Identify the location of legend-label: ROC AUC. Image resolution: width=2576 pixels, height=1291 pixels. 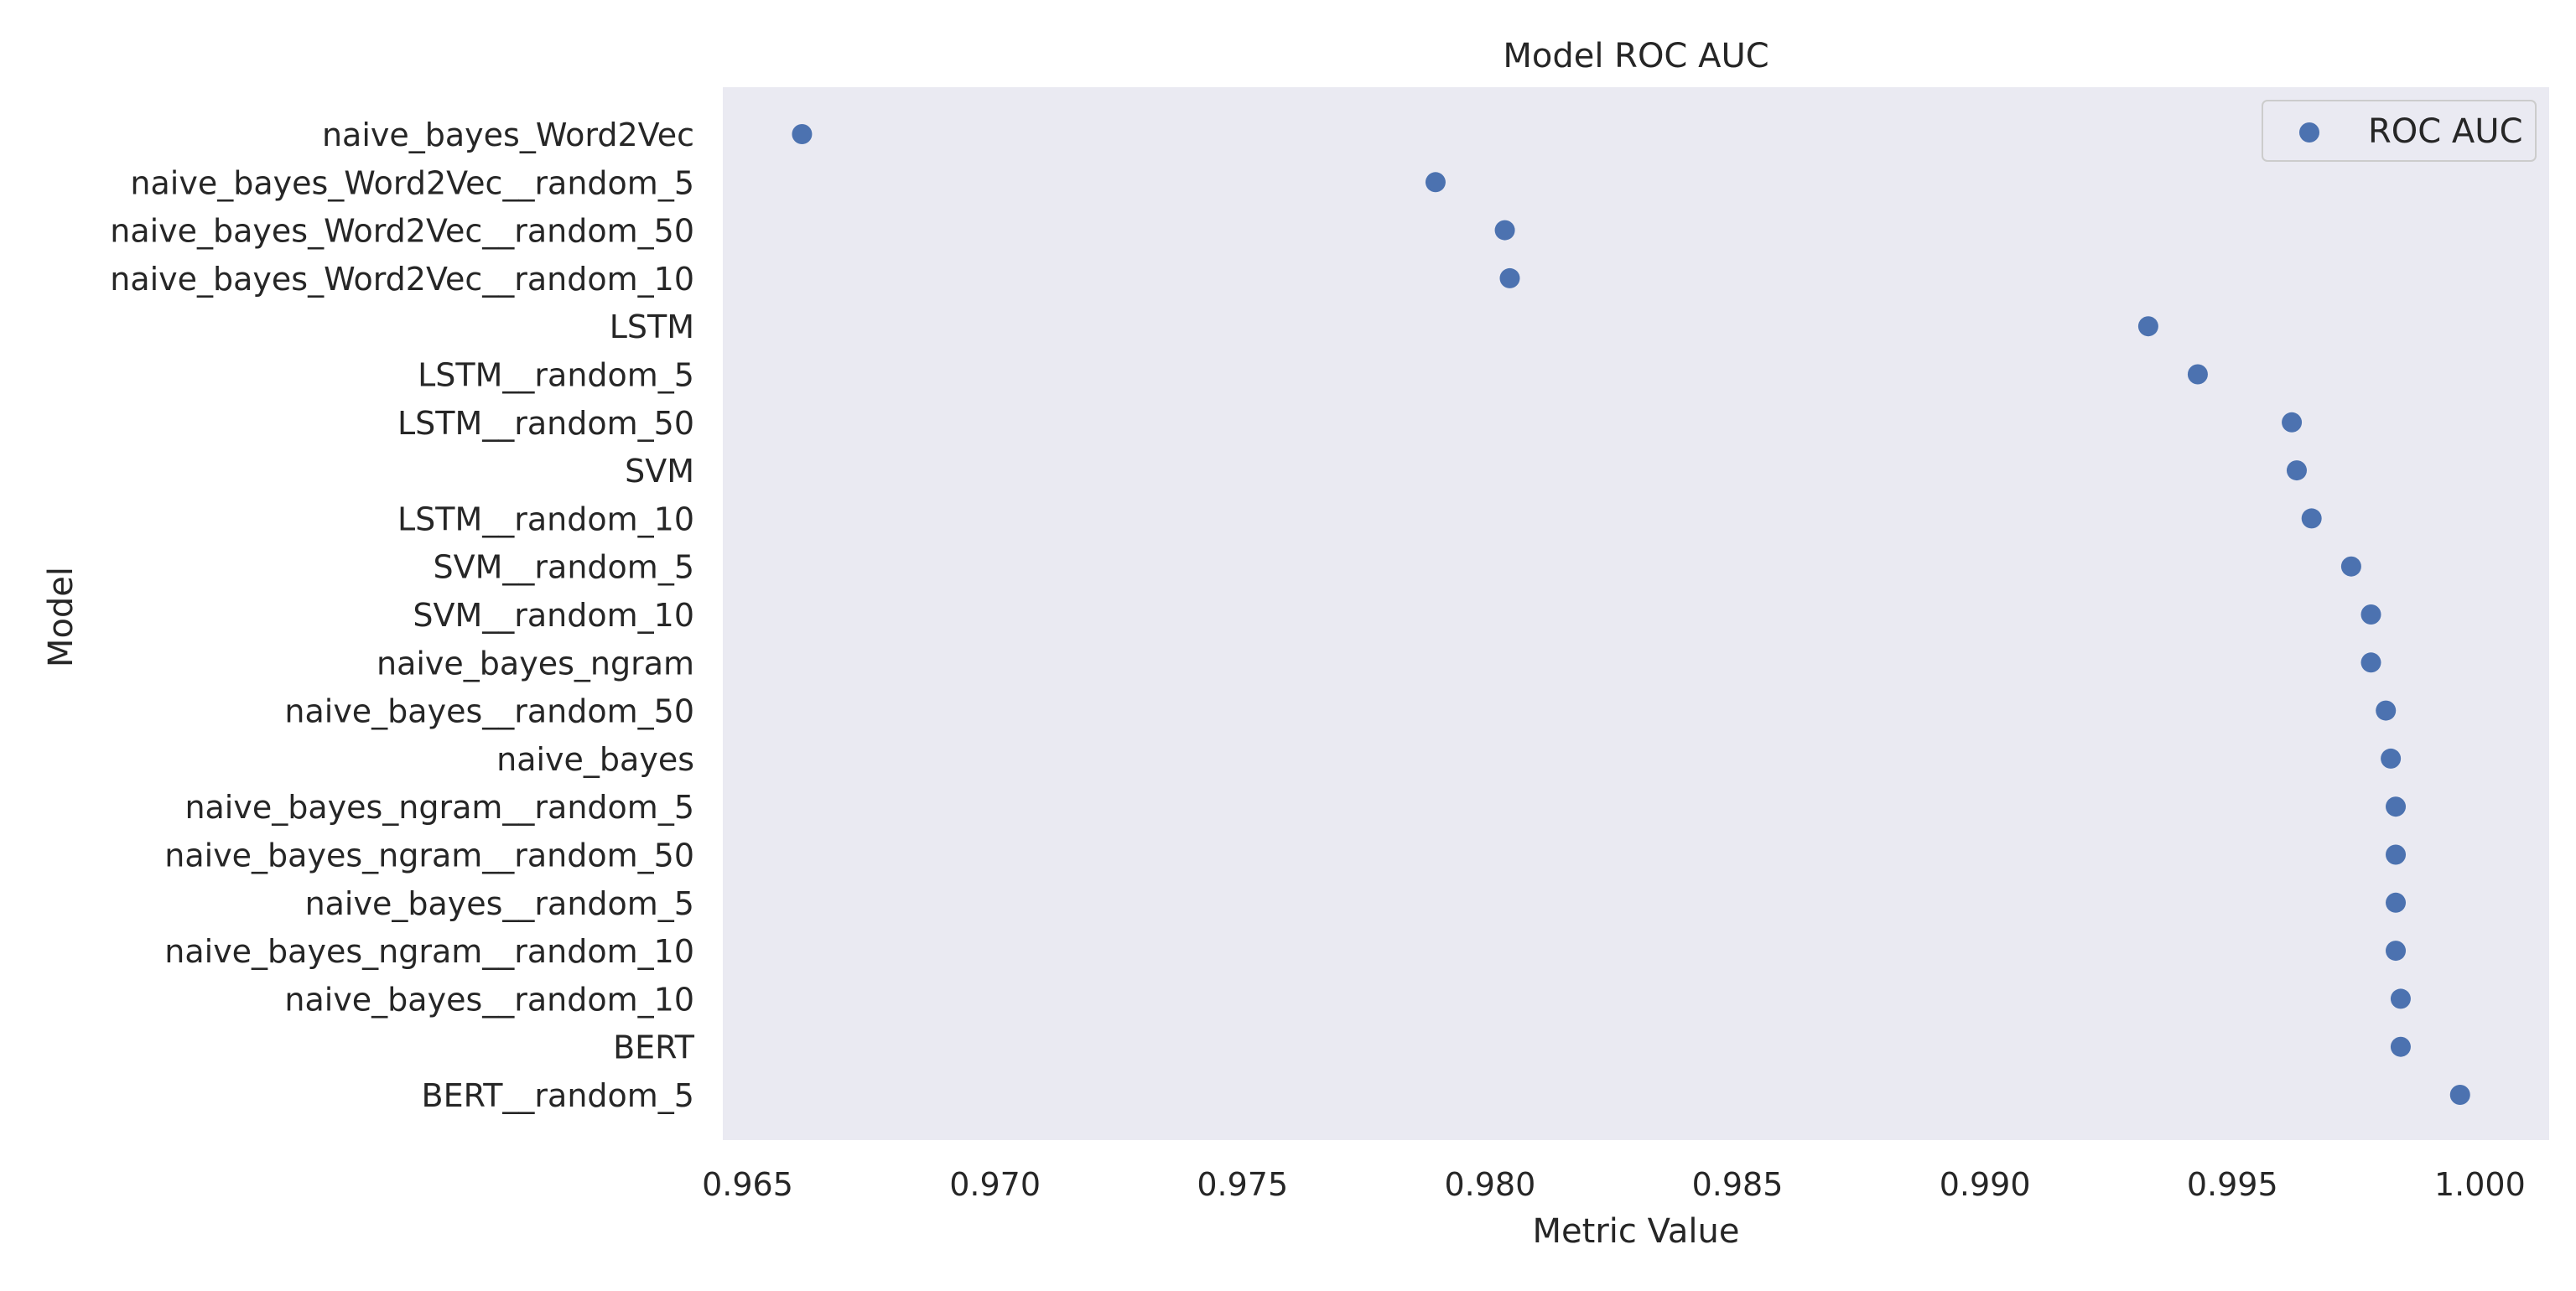
(2445, 132).